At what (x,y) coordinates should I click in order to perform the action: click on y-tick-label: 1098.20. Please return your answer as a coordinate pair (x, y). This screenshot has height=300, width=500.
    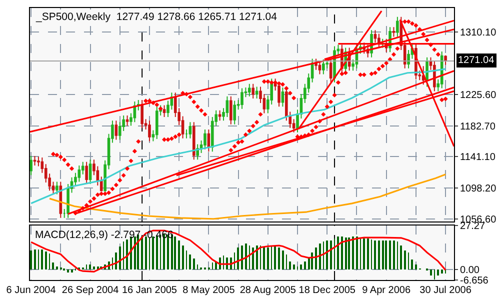
    Looking at the image, I should click on (478, 189).